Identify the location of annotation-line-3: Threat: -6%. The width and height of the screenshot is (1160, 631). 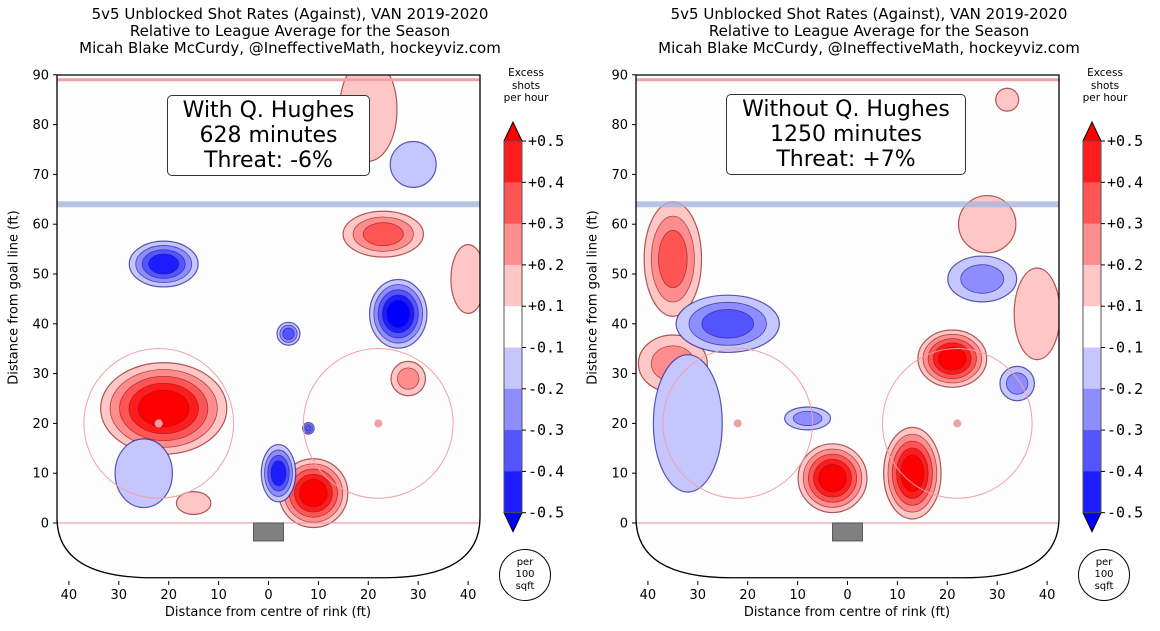
(268, 160).